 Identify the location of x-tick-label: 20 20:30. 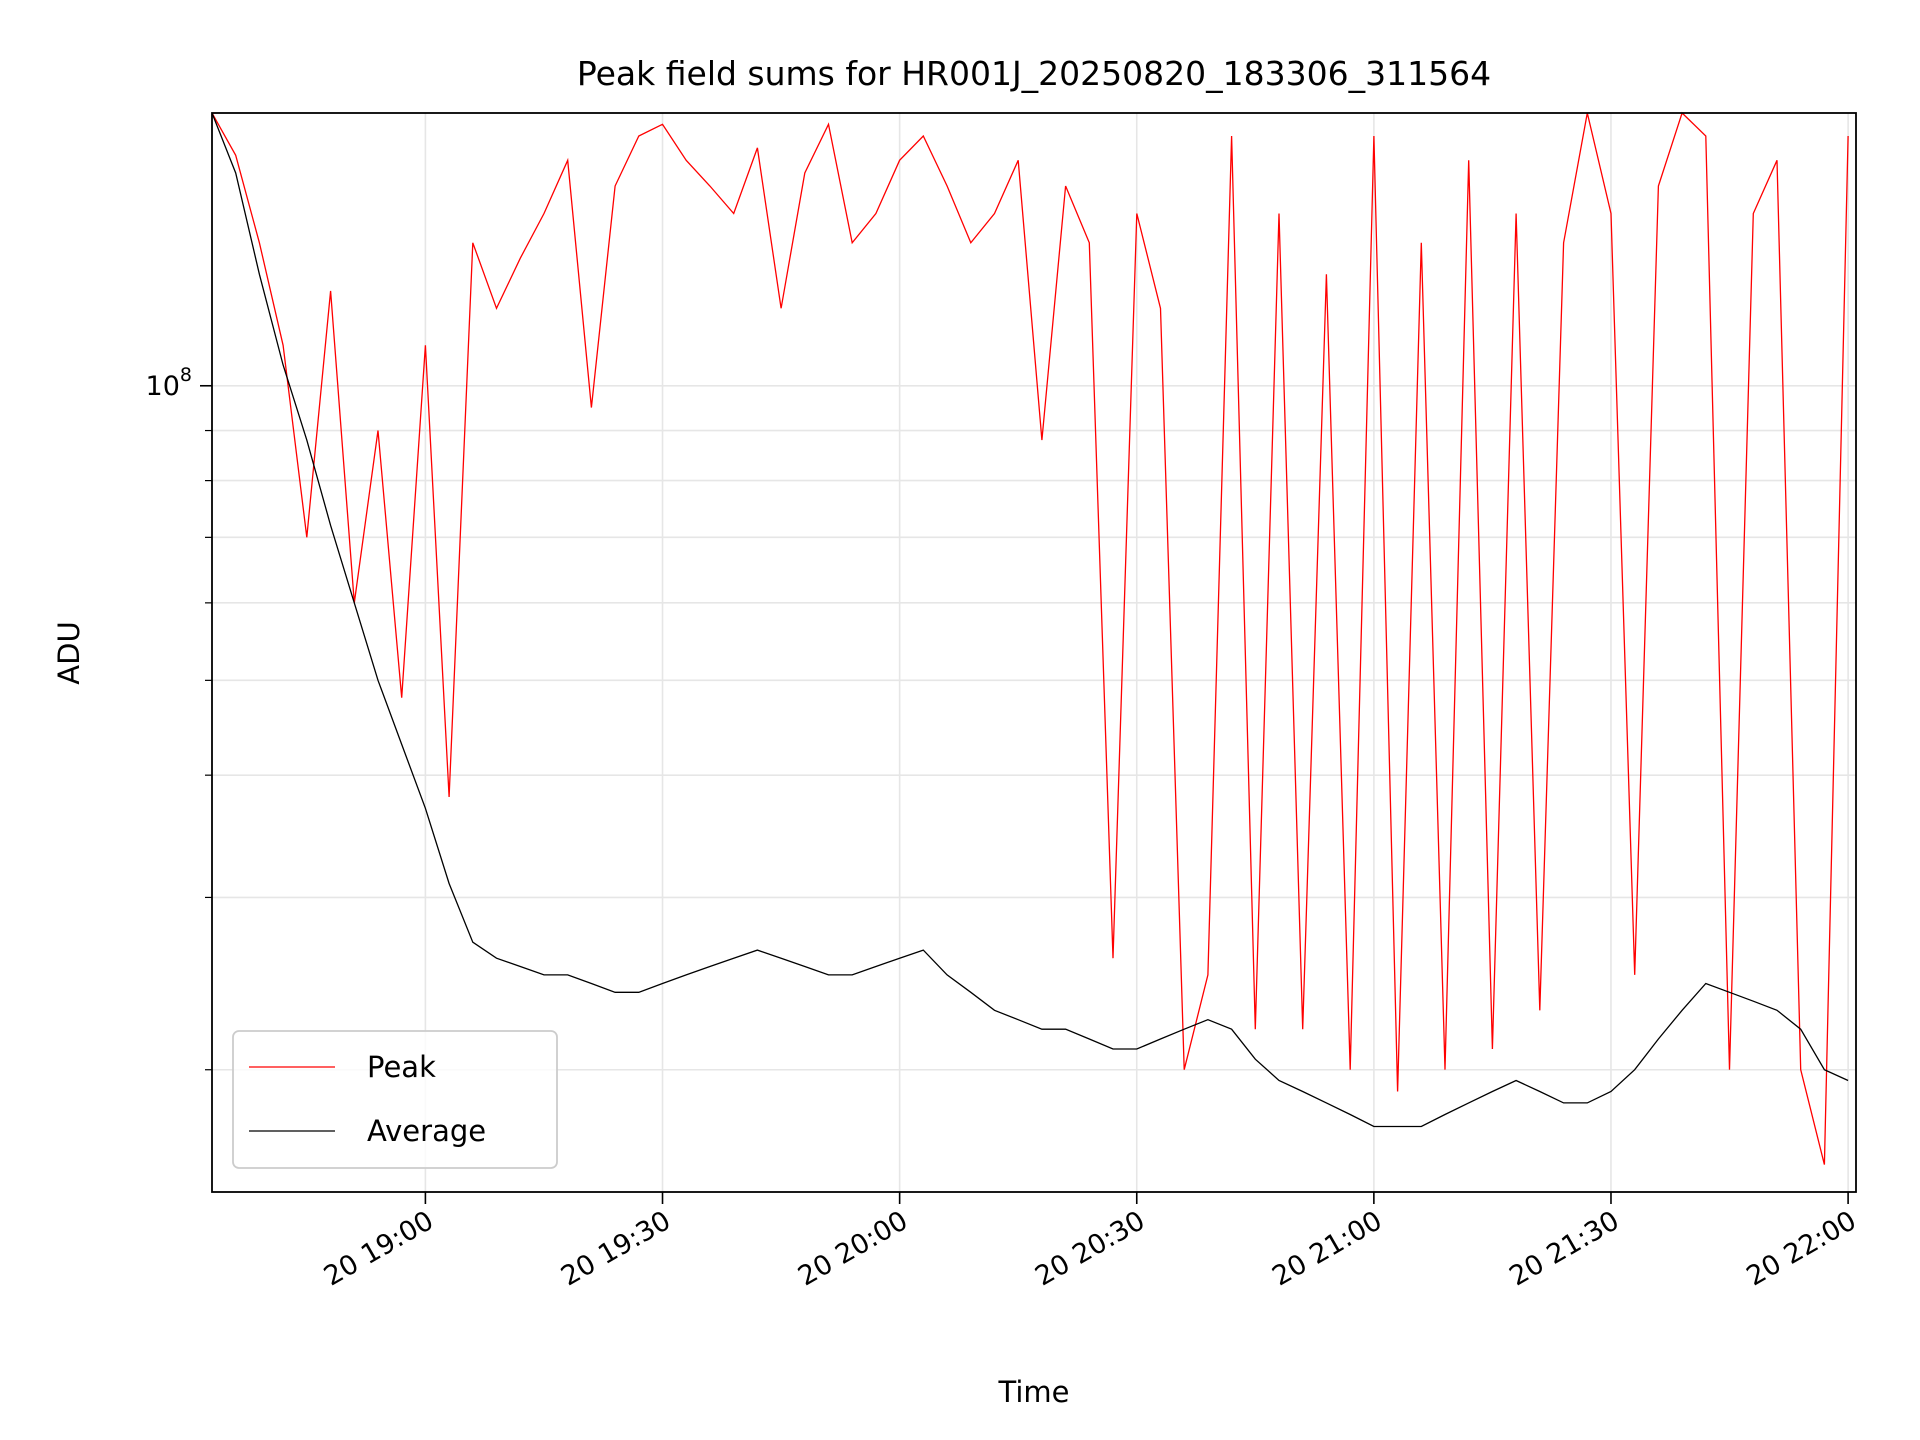
(1090, 1248).